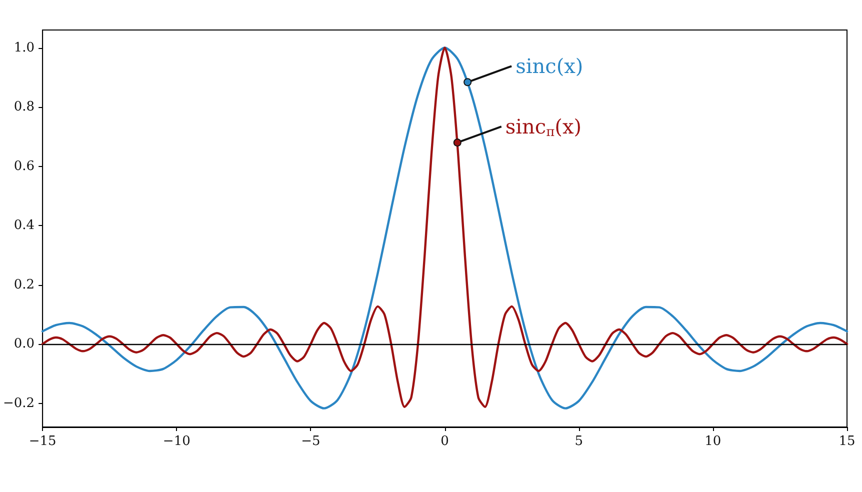  Describe the element at coordinates (24, 226) in the screenshot. I see `y-tick-label: 0.4` at that location.